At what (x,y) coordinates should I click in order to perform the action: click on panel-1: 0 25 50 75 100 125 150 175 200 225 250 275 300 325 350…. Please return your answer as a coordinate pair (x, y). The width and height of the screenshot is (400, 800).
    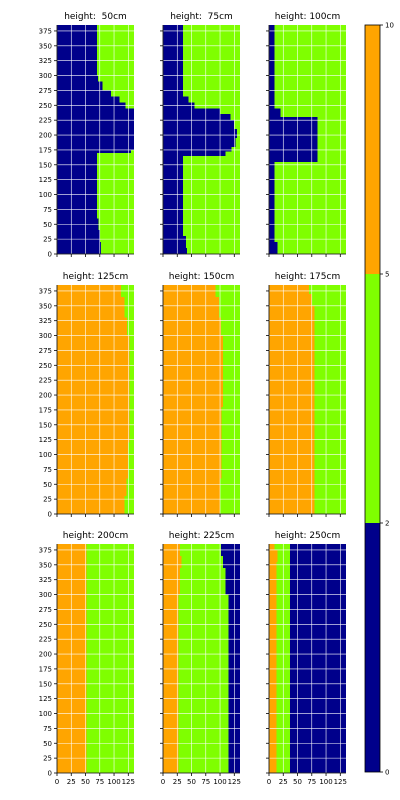
    Looking at the image, I should click on (86, 135).